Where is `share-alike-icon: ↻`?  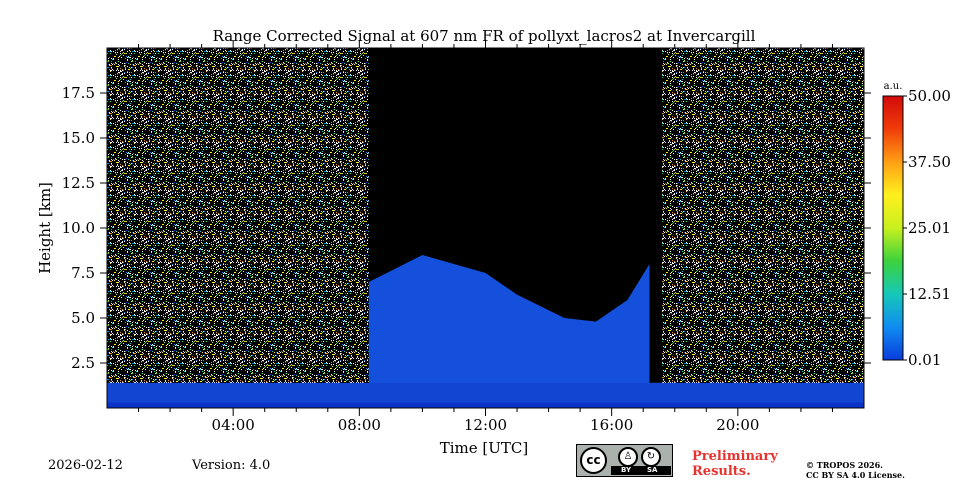 share-alike-icon: ↻ is located at coordinates (651, 457).